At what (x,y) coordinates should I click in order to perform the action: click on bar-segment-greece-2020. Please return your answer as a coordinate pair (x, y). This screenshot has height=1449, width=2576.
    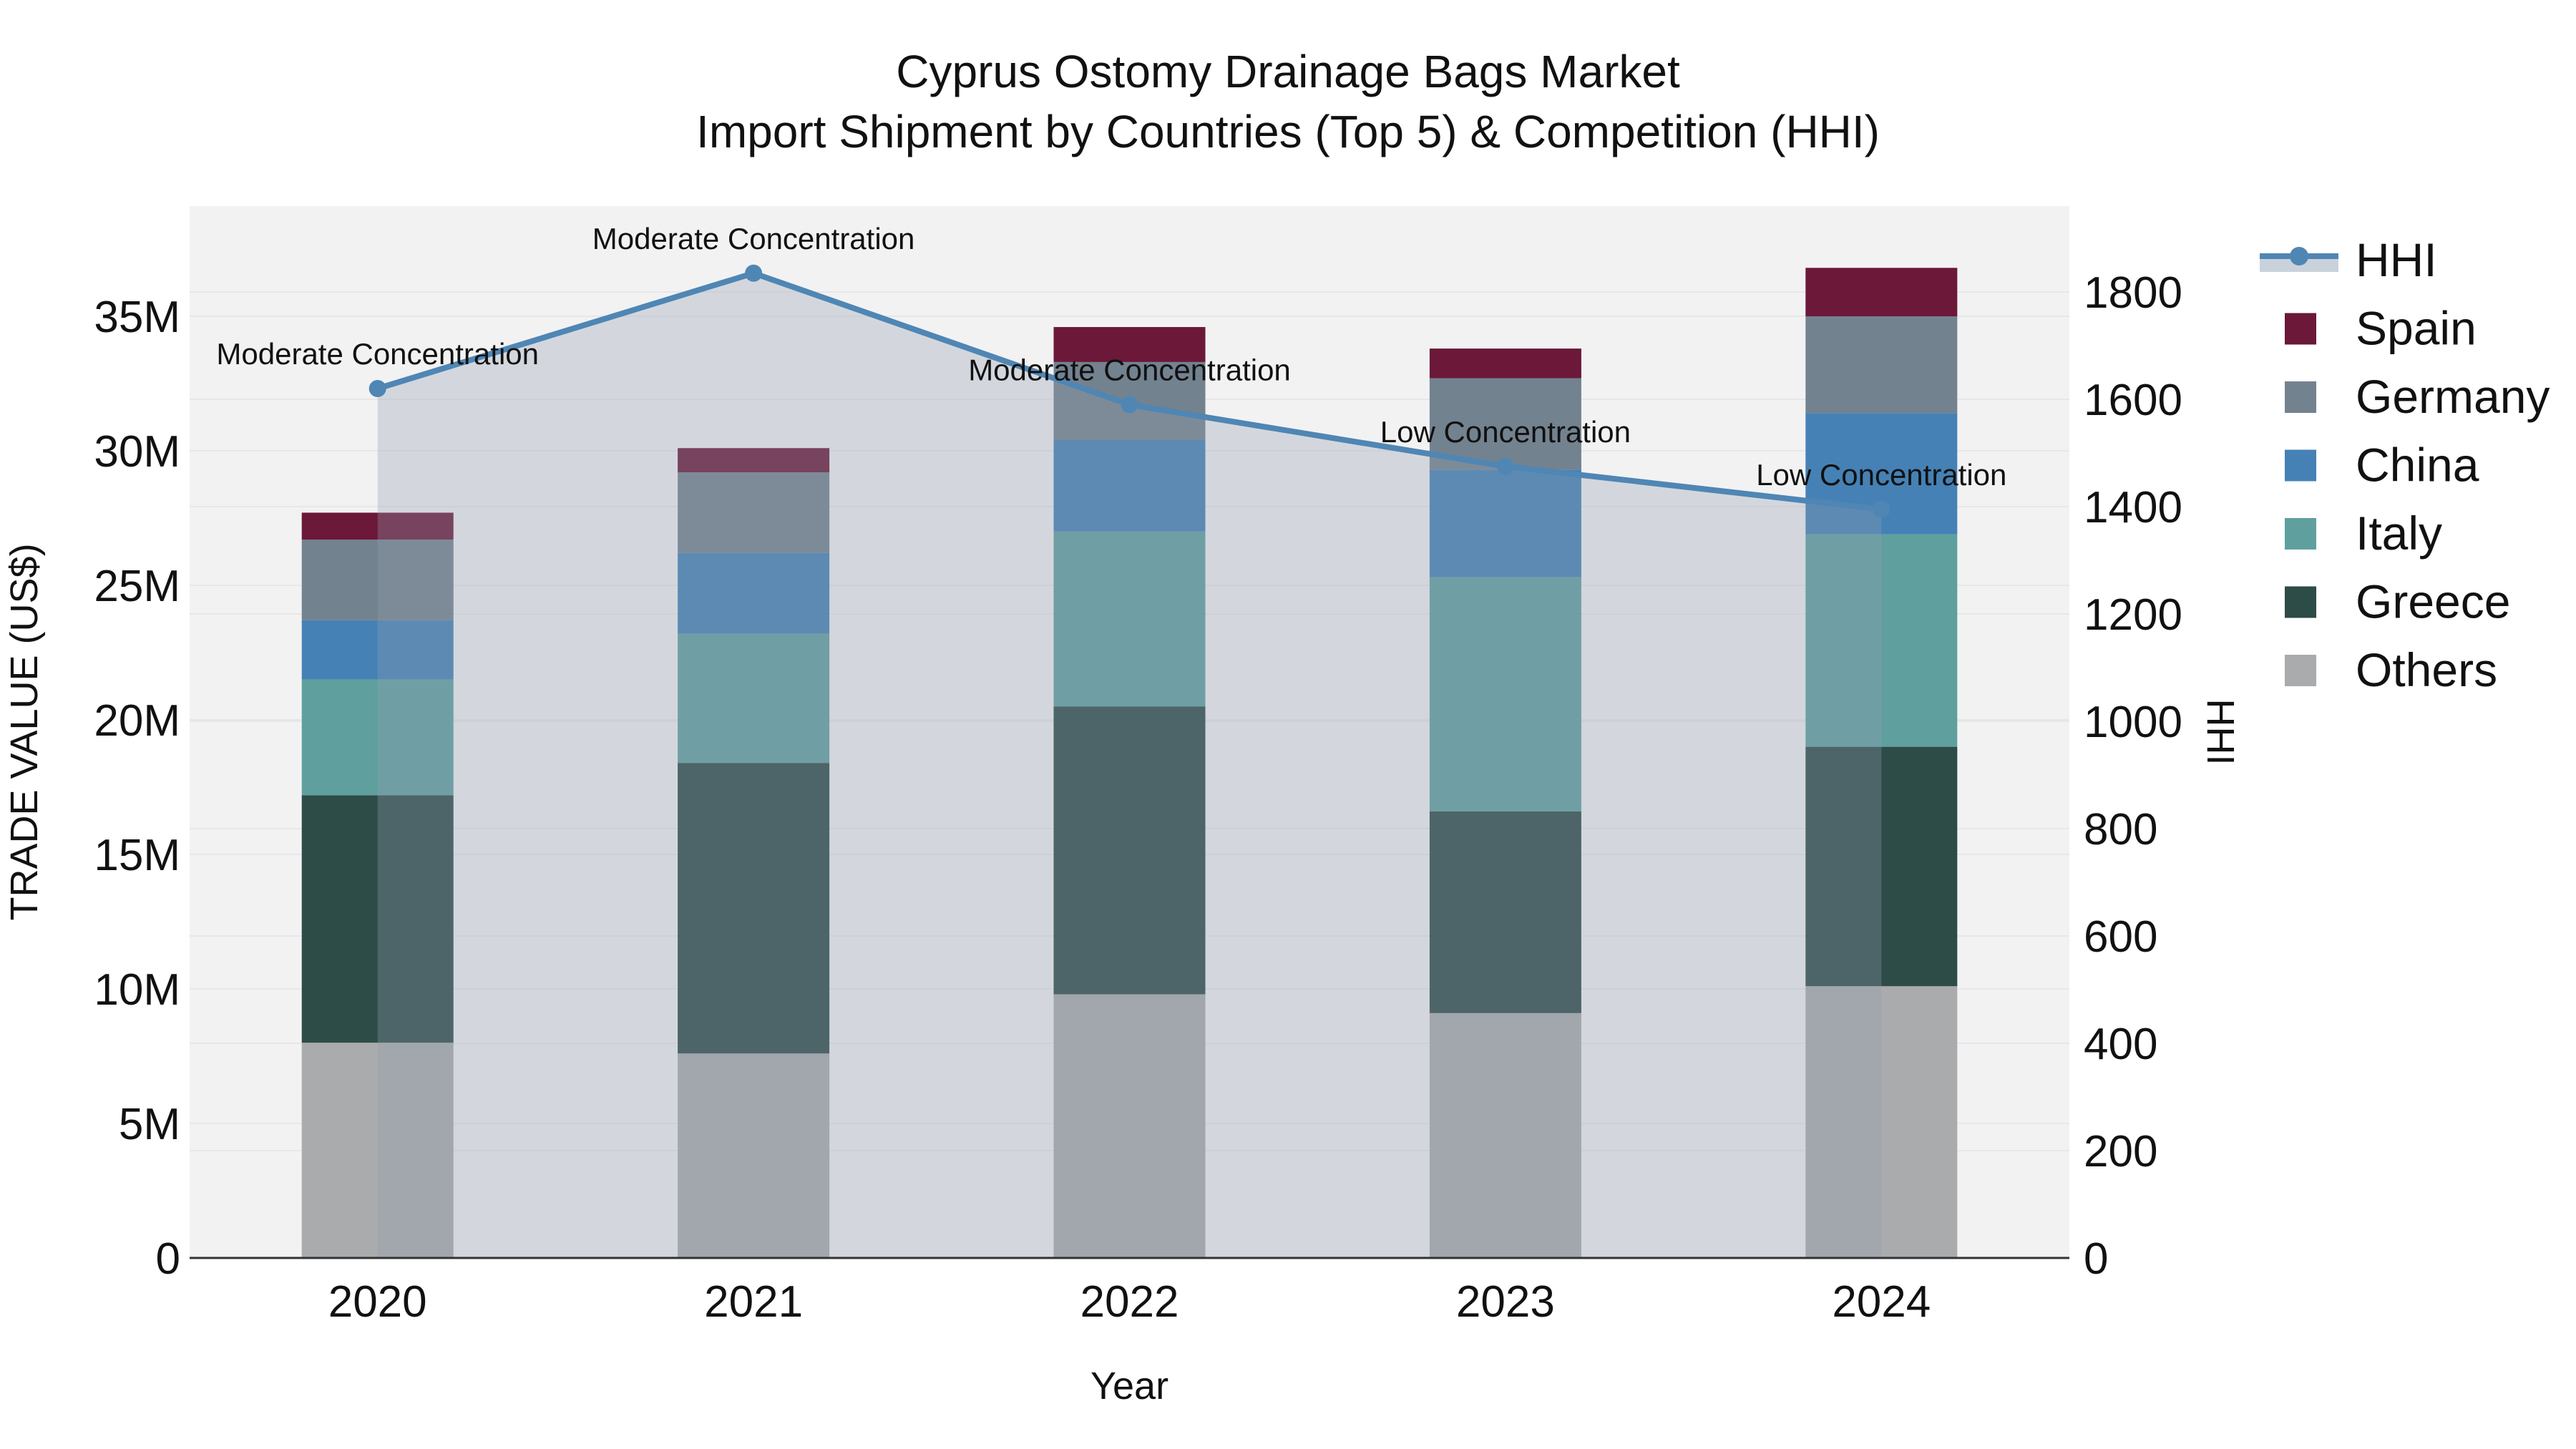
    Looking at the image, I should click on (377, 919).